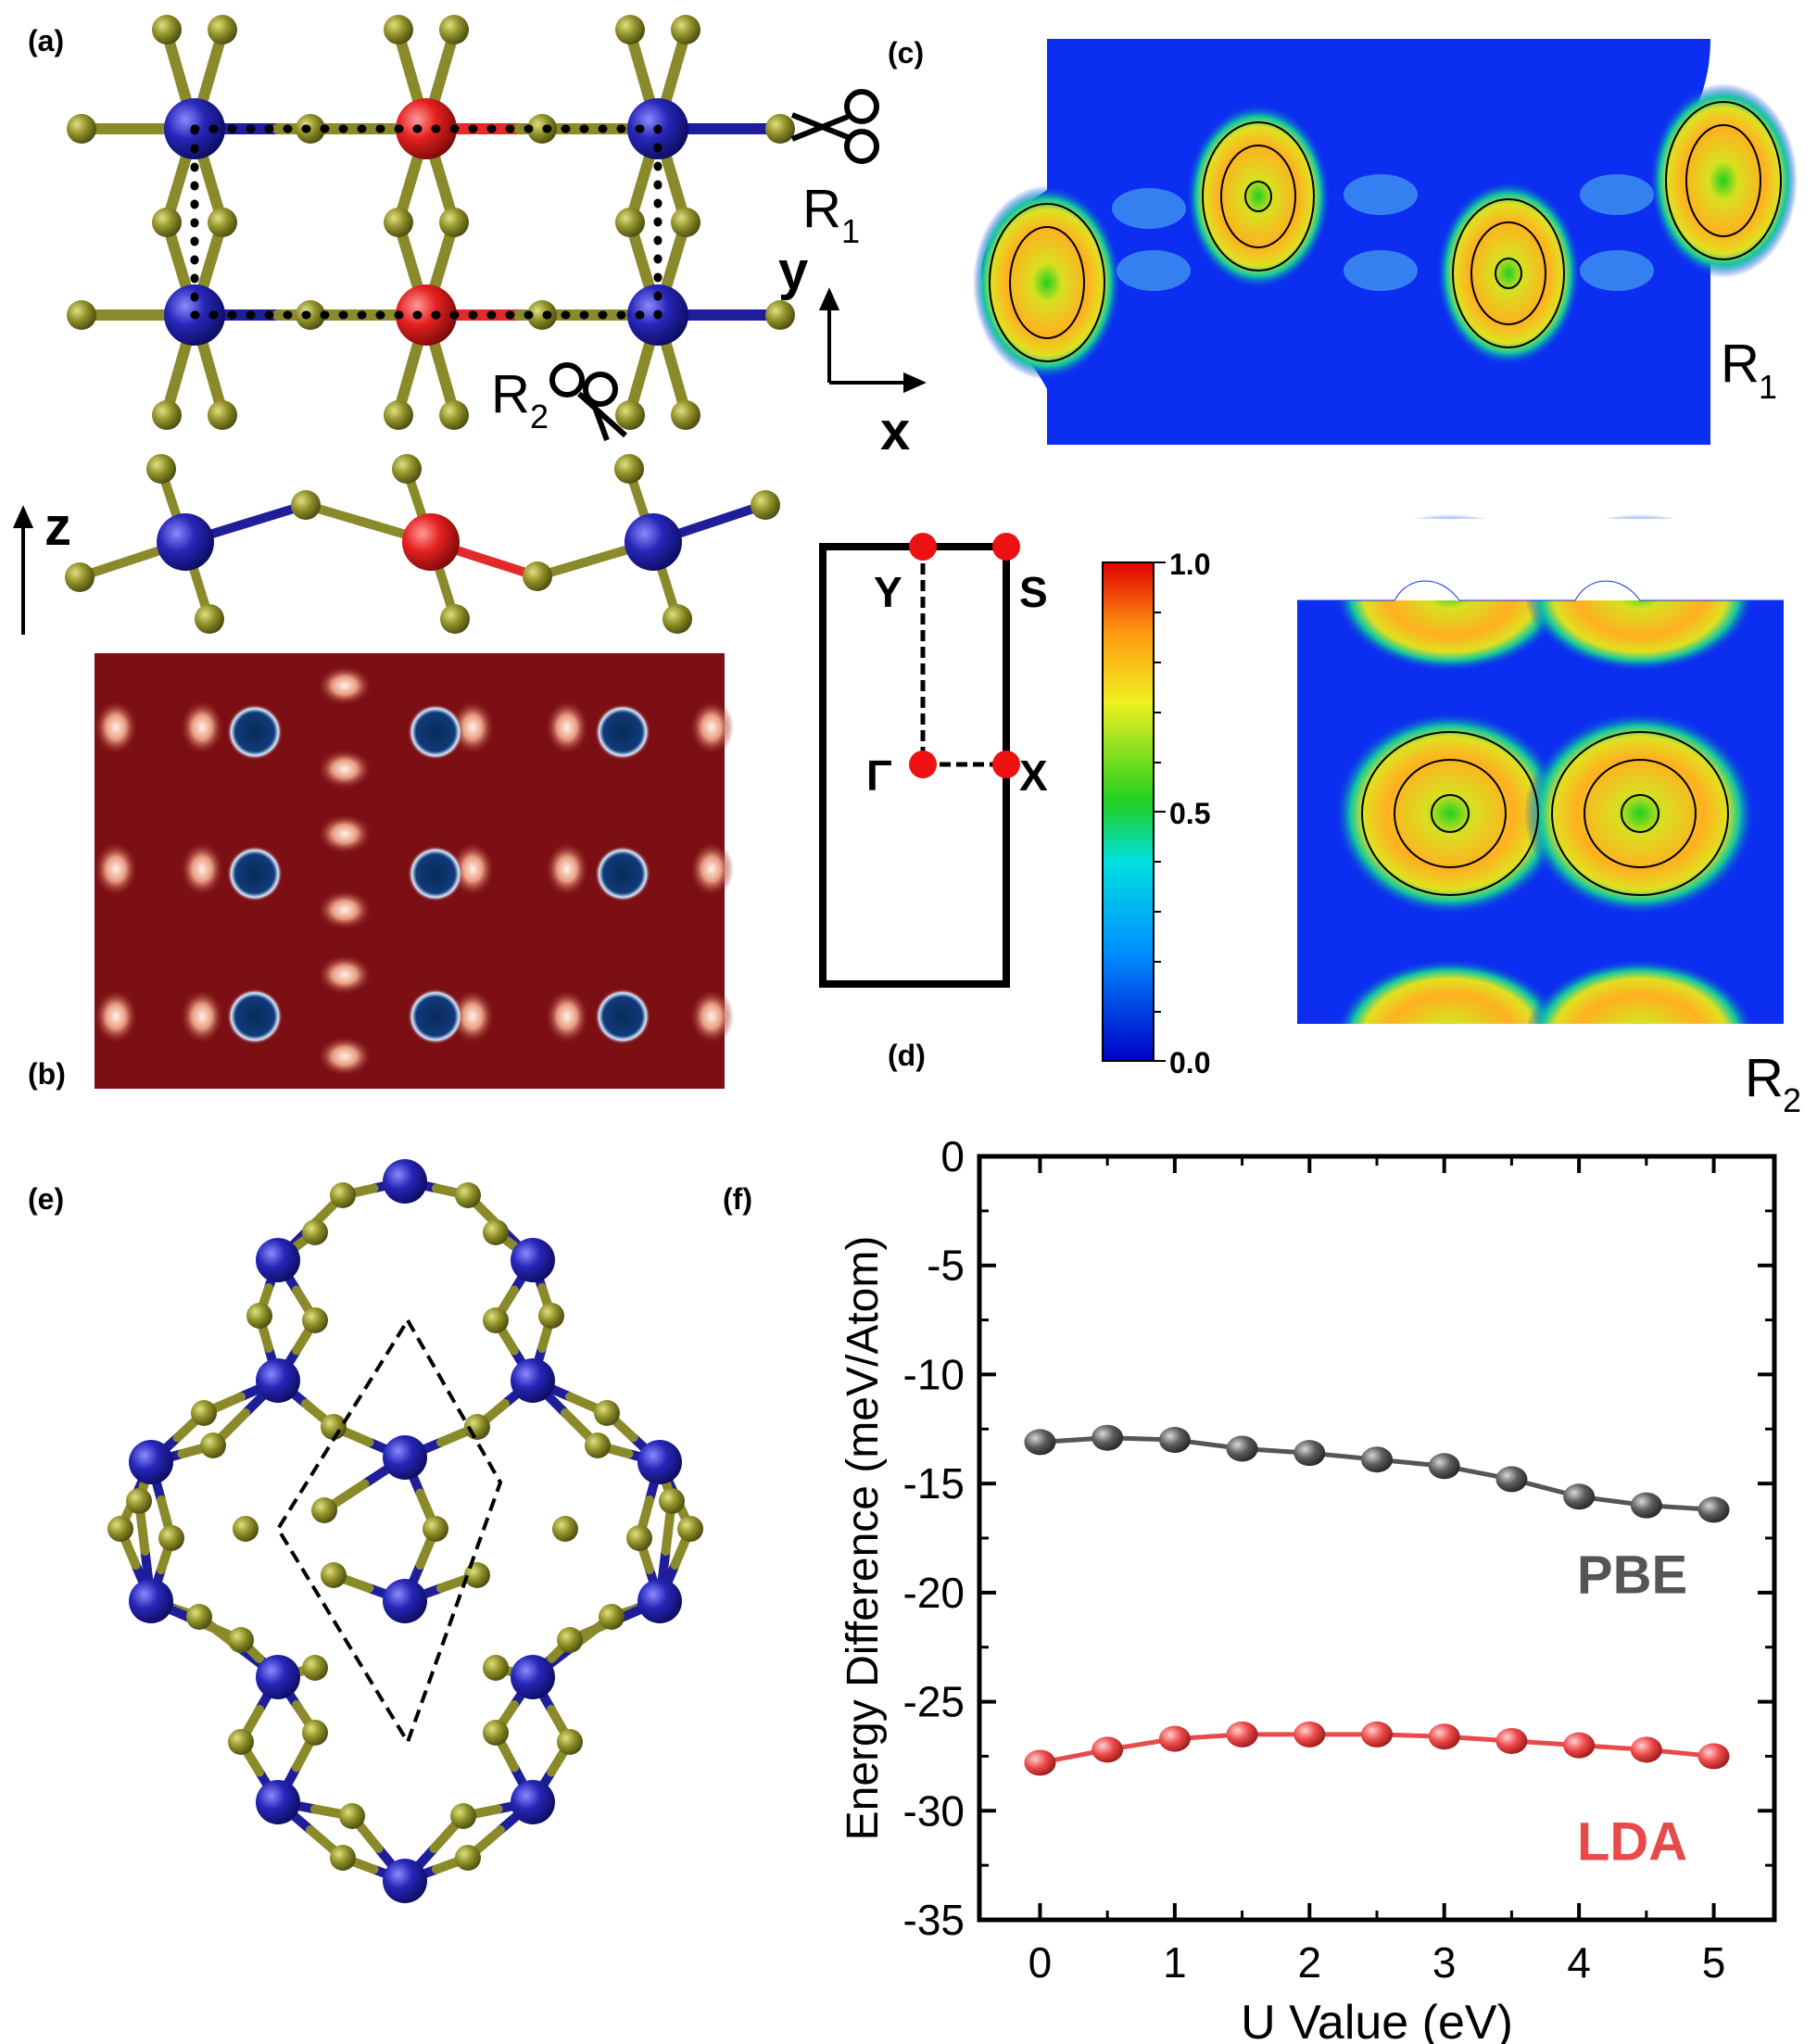  What do you see at coordinates (414, 871) in the screenshot?
I see `panel-b-map` at bounding box center [414, 871].